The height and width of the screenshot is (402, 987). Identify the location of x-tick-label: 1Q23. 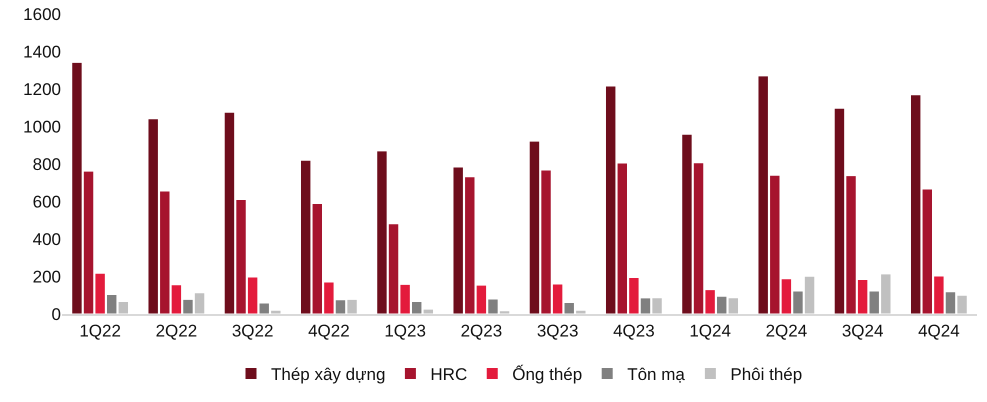
(405, 330).